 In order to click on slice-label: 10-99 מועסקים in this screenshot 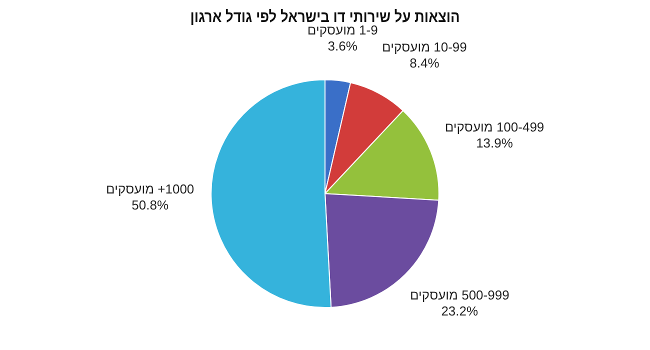, I will do `click(424, 47)`.